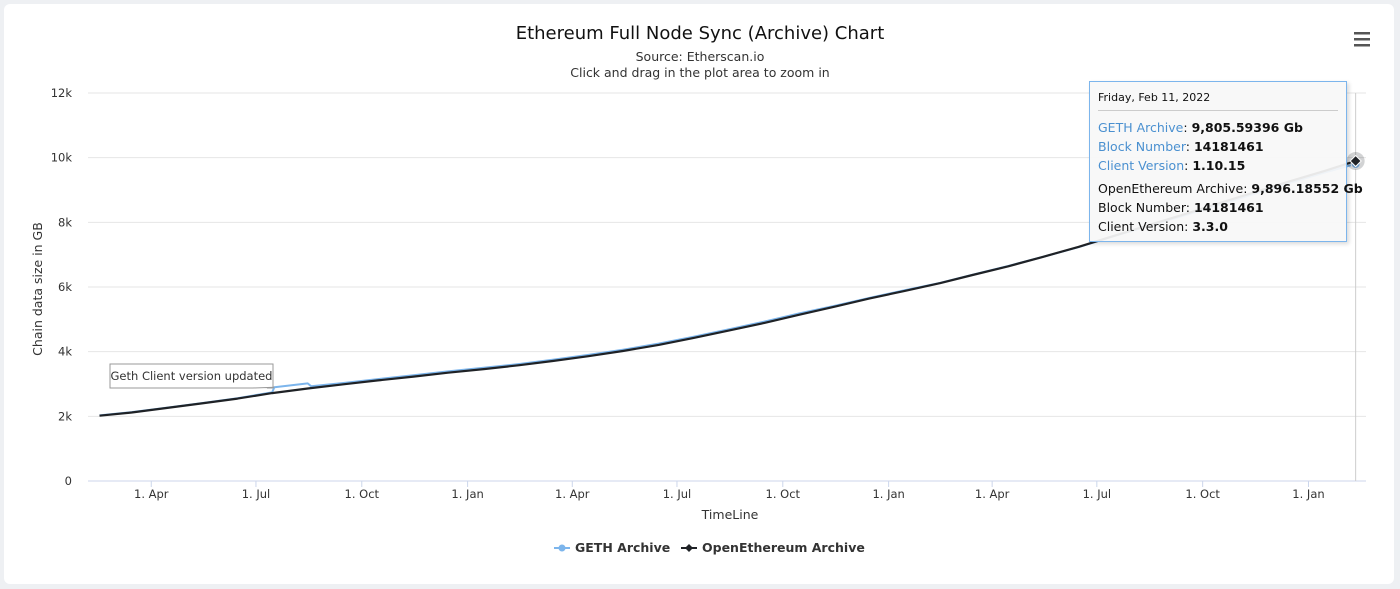 The height and width of the screenshot is (589, 1400). I want to click on y-tick-label-0: 0, so click(68, 481).